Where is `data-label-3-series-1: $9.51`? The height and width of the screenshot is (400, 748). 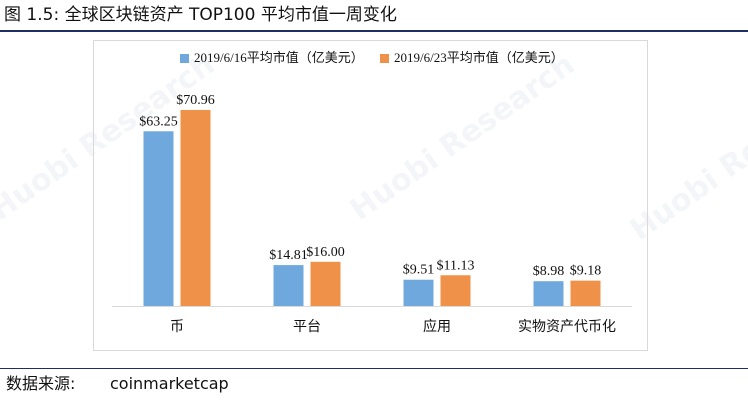
data-label-3-series-1: $9.51 is located at coordinates (419, 270).